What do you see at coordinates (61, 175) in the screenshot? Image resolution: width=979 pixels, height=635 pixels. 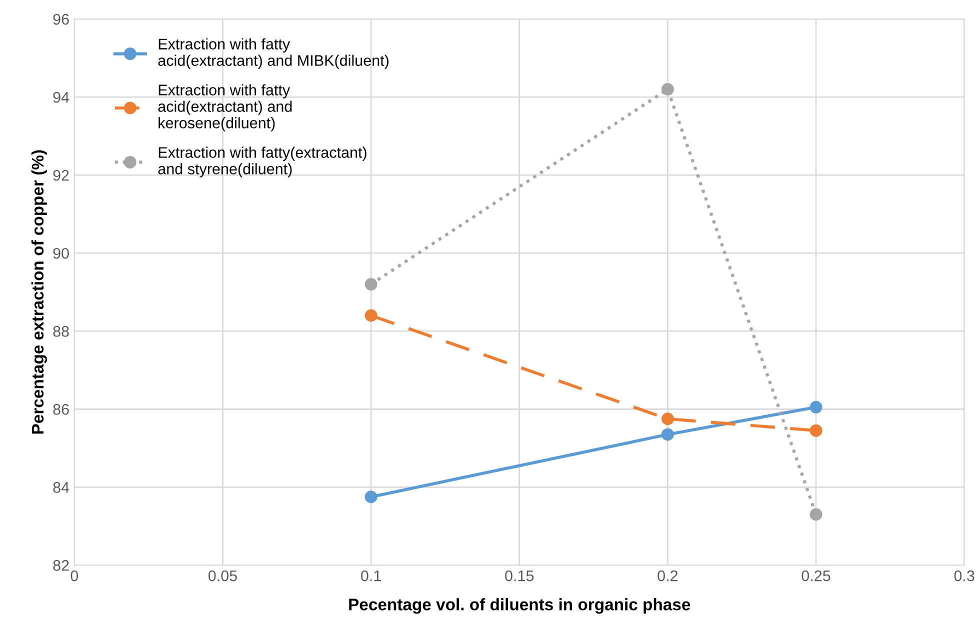 I see `y-tick-label: 92` at bounding box center [61, 175].